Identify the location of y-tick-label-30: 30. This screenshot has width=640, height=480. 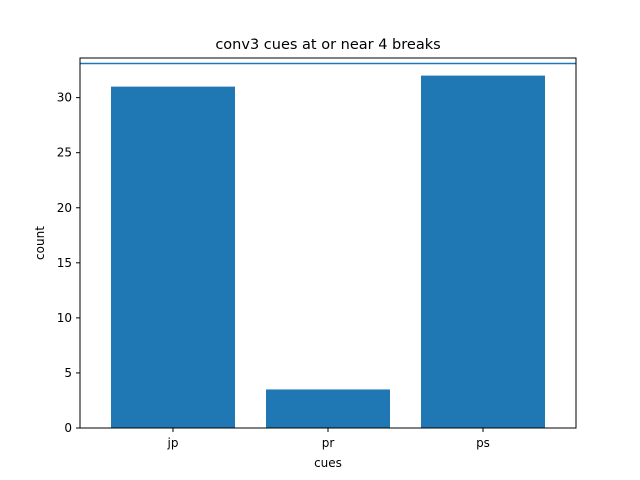
(64, 98).